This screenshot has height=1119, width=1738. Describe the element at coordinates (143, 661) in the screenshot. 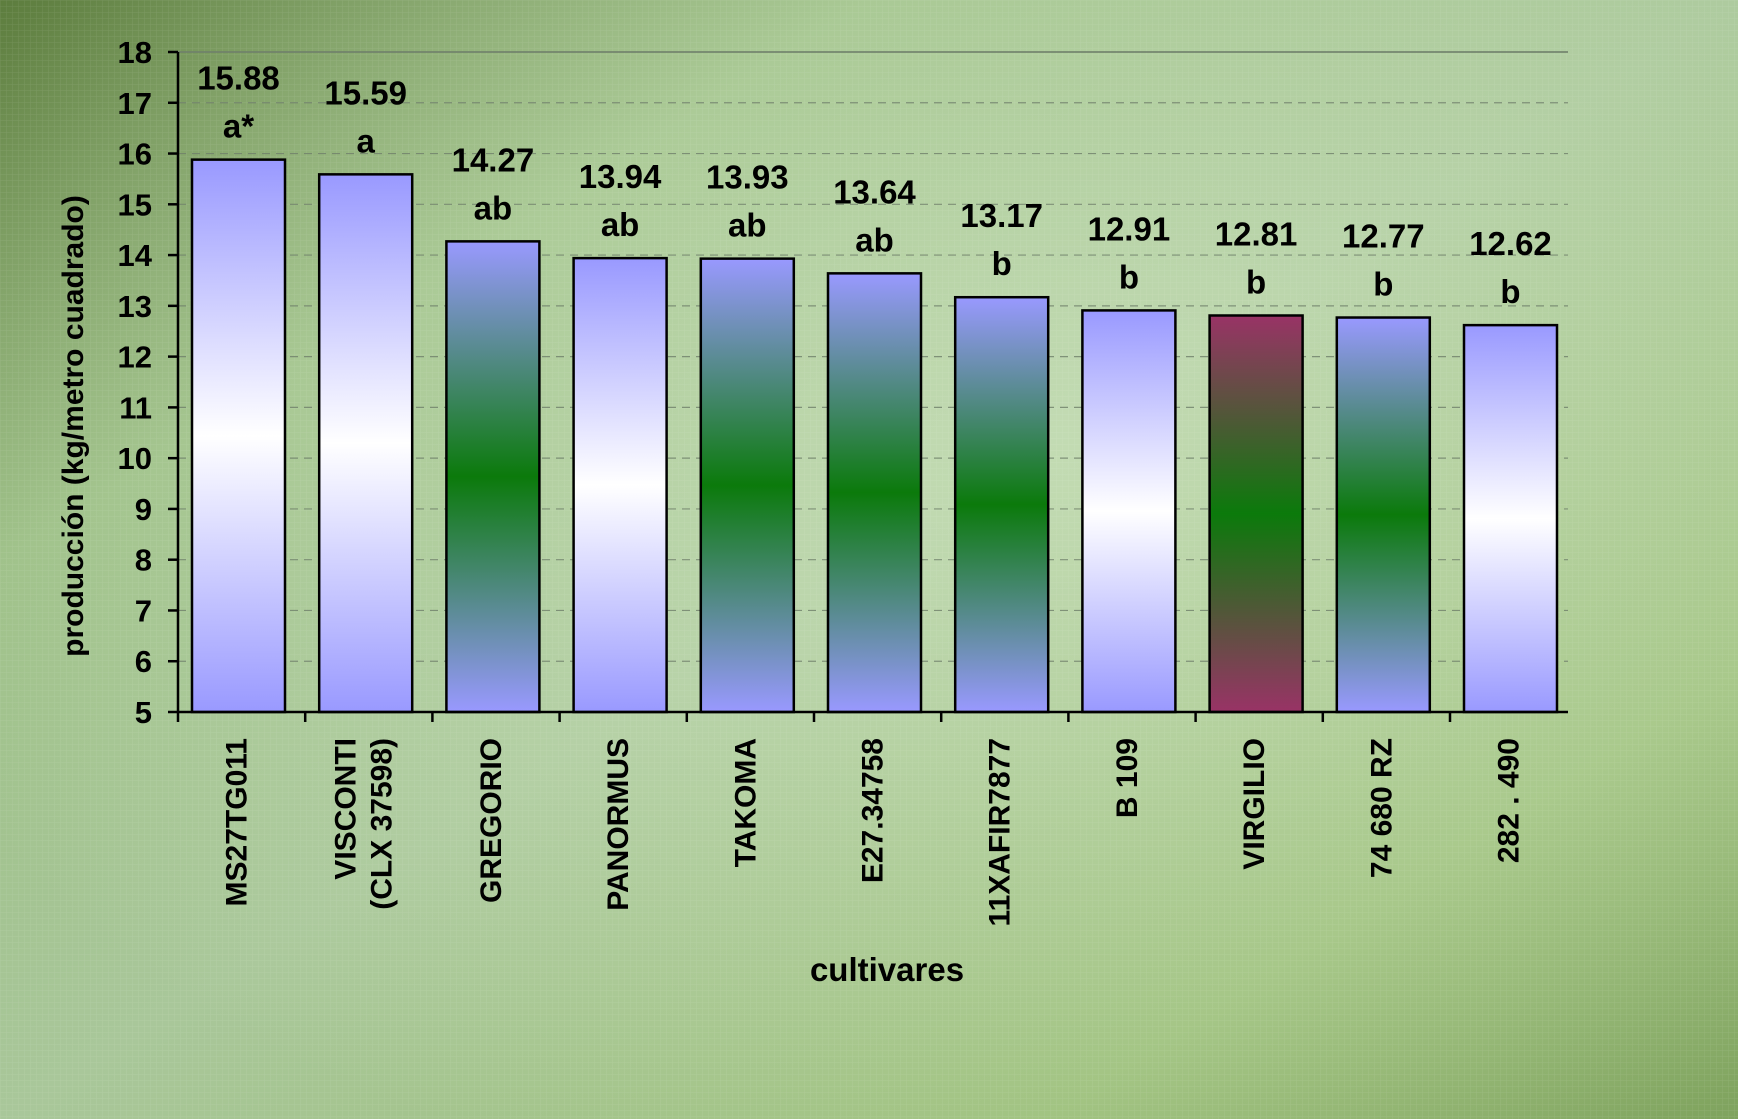

I see `y-tick-label: 6` at that location.